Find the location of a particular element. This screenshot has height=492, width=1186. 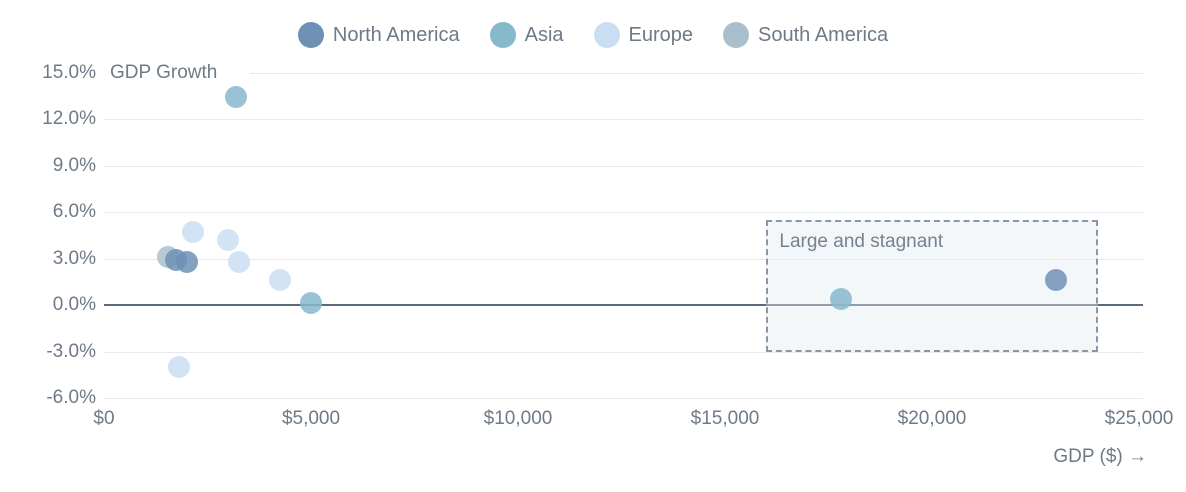

x-tick-label: $20,000 is located at coordinates (932, 418).